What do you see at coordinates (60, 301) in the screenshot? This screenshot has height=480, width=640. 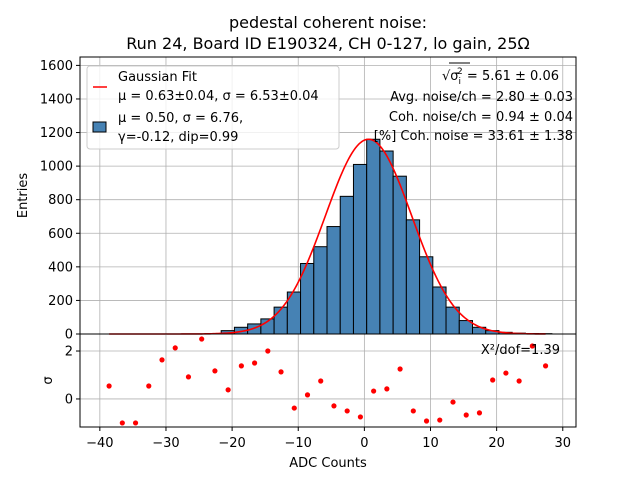 I see `y-tick-label: 200` at bounding box center [60, 301].